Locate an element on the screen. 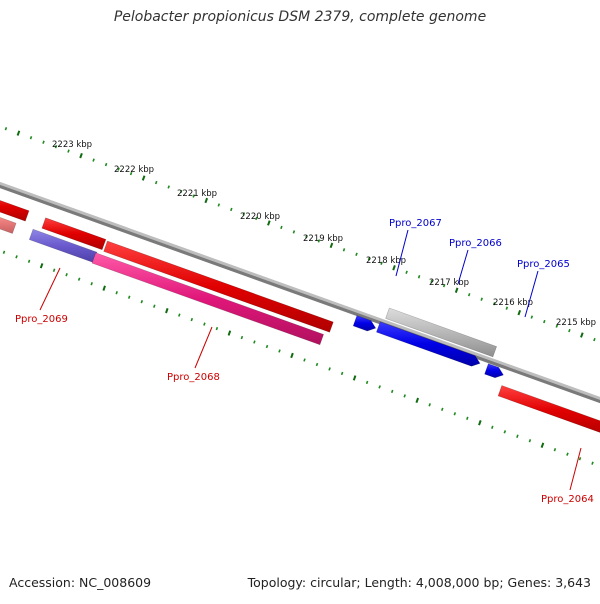 This screenshot has width=600, height=604. accession-text: Accession: NC_008609 is located at coordinates (80, 582).